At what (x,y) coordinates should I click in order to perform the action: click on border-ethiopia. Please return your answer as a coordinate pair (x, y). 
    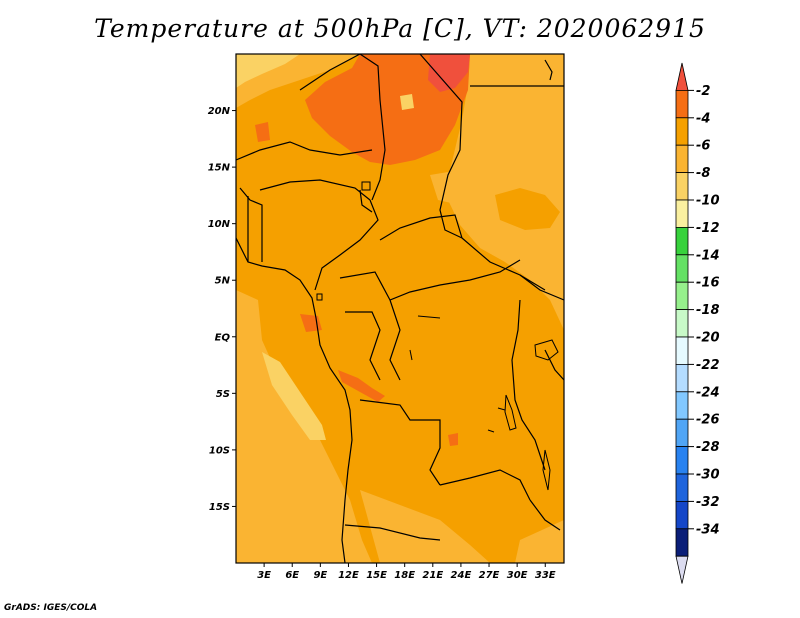
    Looking at the image, I should click on (541, 287).